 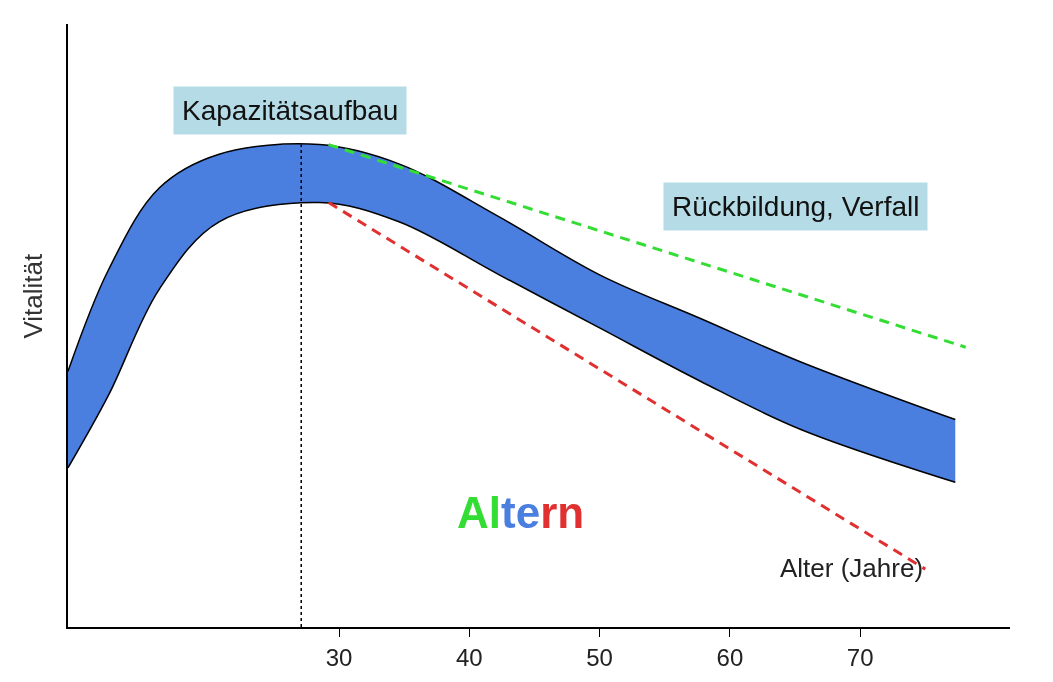 What do you see at coordinates (521, 512) in the screenshot?
I see `annotation: Altern` at bounding box center [521, 512].